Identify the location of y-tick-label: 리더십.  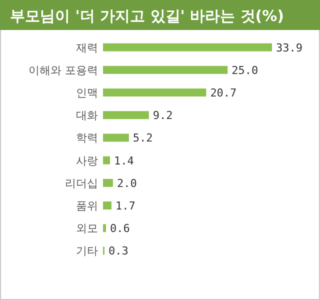
(81, 183).